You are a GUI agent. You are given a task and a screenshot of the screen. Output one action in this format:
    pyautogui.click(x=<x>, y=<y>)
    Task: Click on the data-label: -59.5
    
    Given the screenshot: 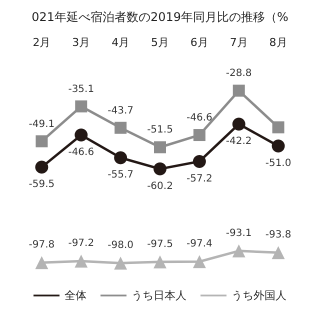 What is the action you would take?
    pyautogui.click(x=41, y=184)
    